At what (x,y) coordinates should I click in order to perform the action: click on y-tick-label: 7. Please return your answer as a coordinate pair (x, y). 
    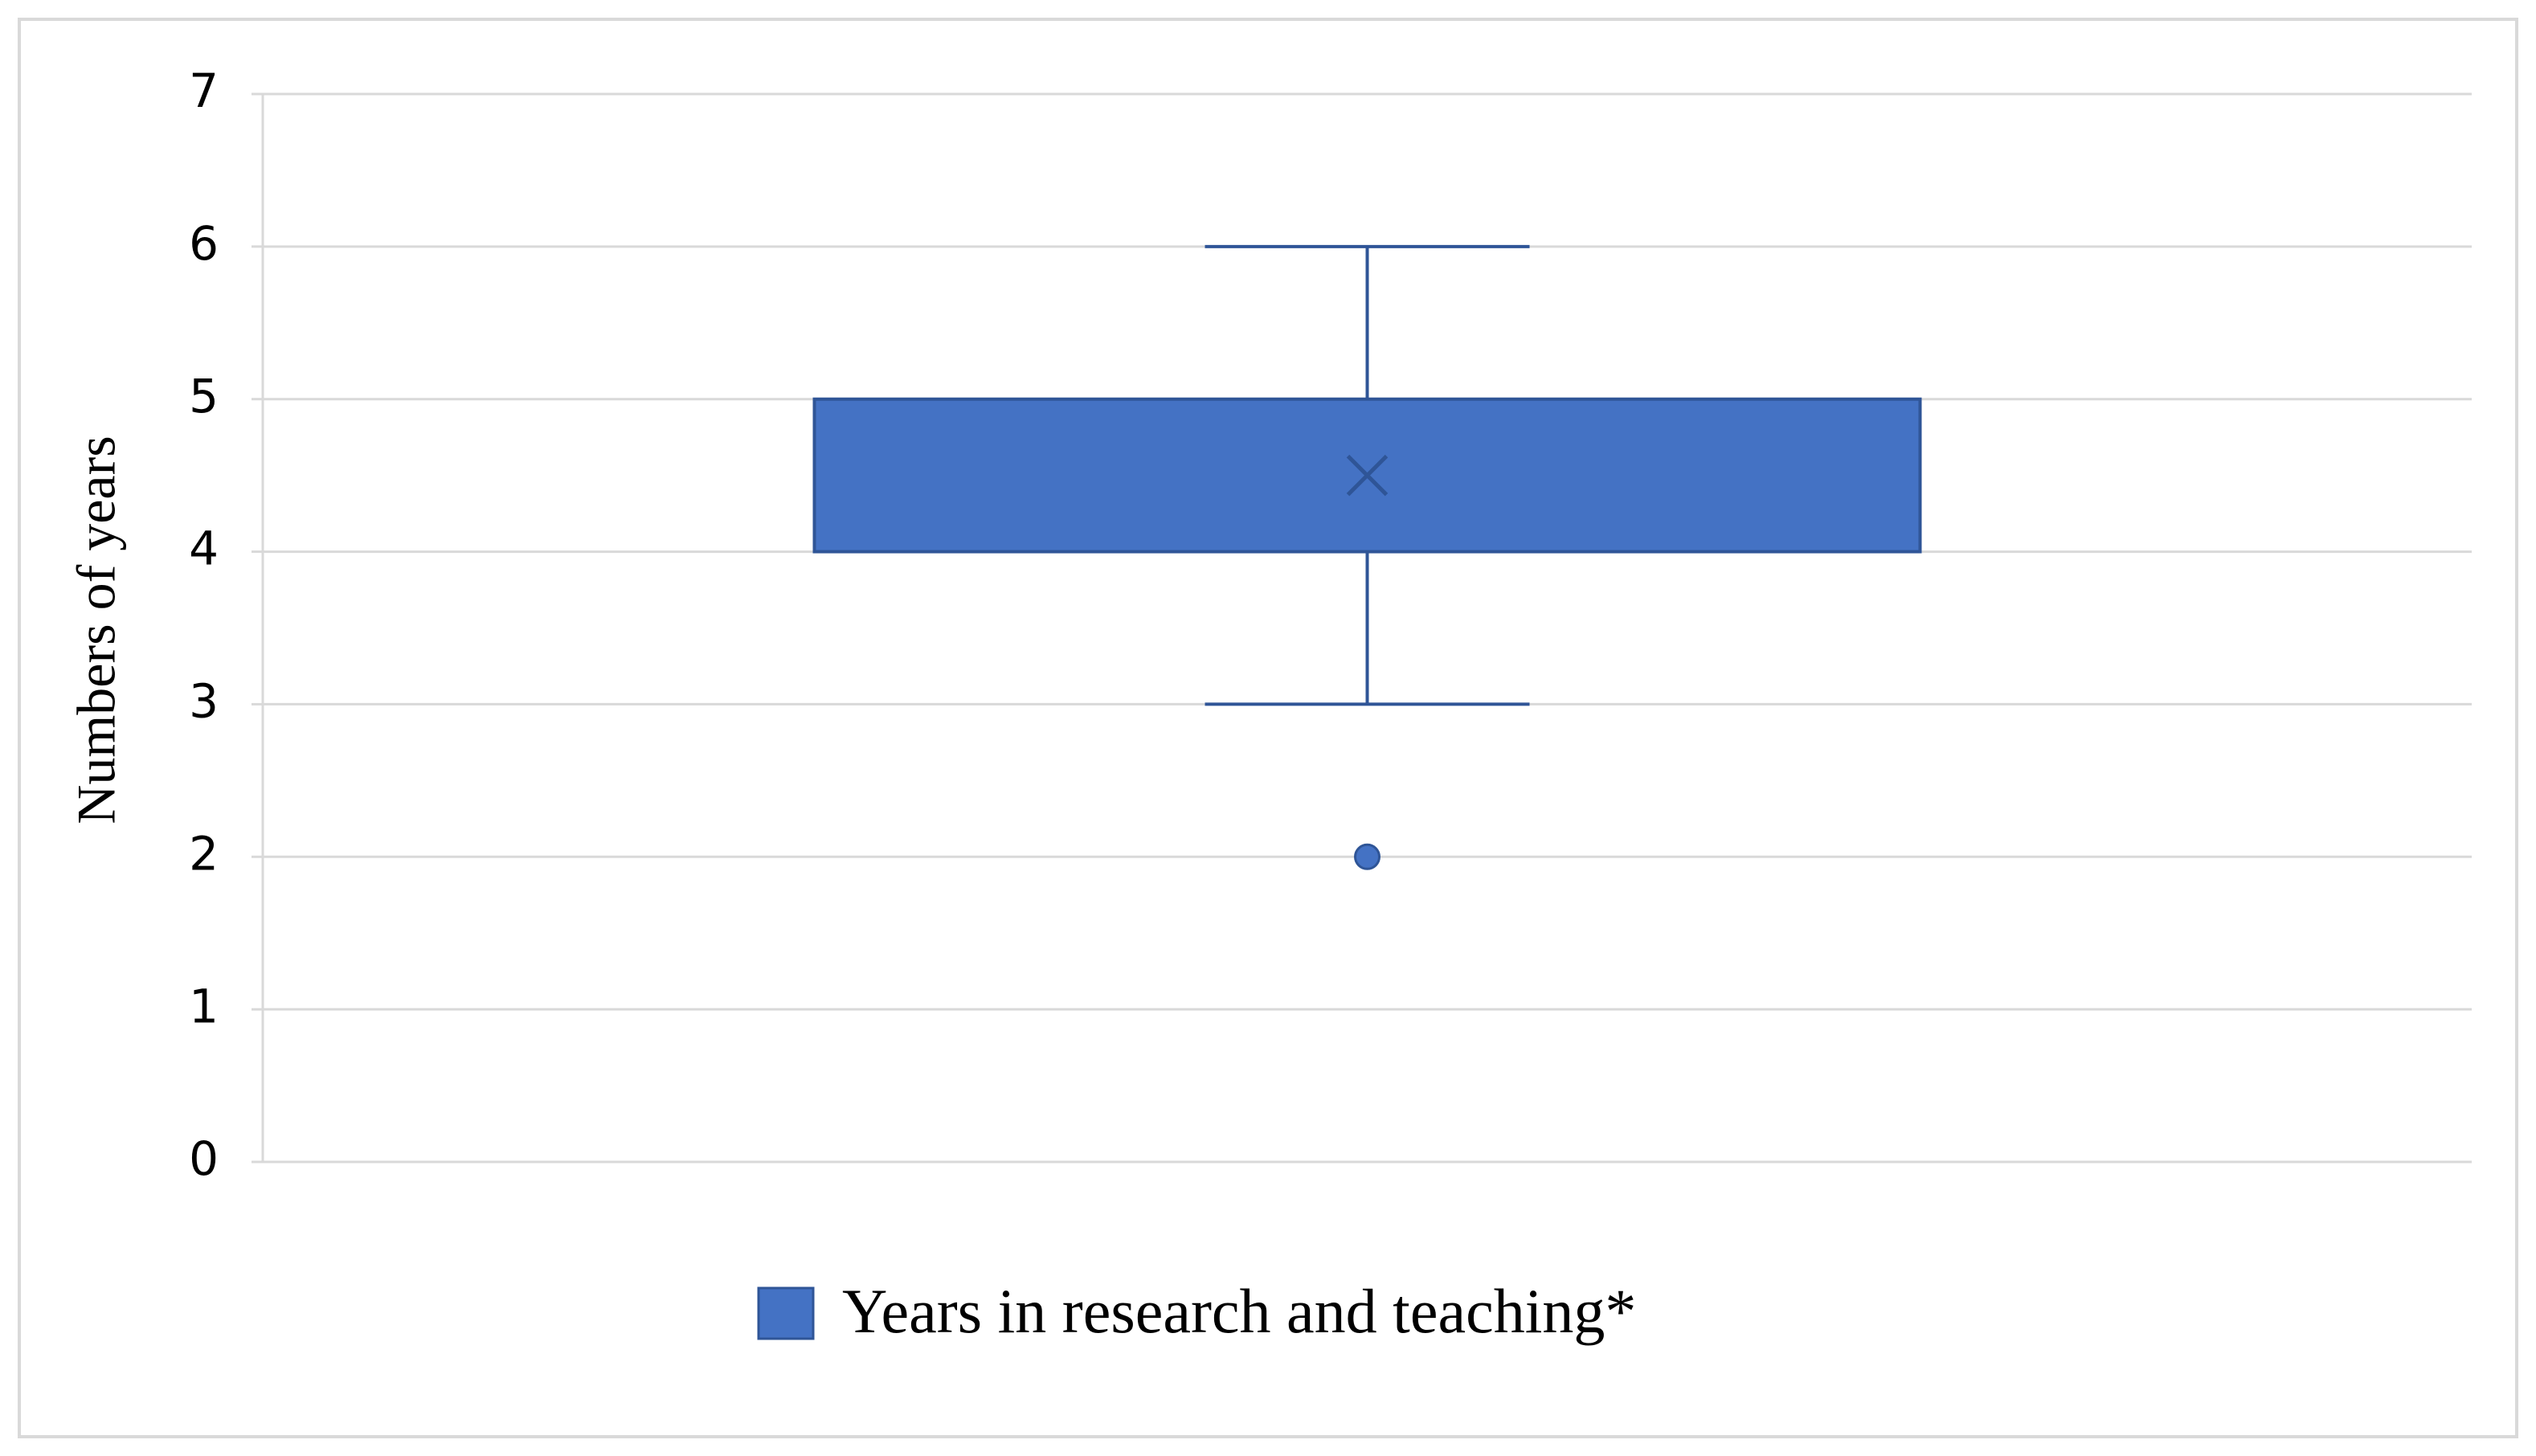
    Looking at the image, I should click on (204, 90).